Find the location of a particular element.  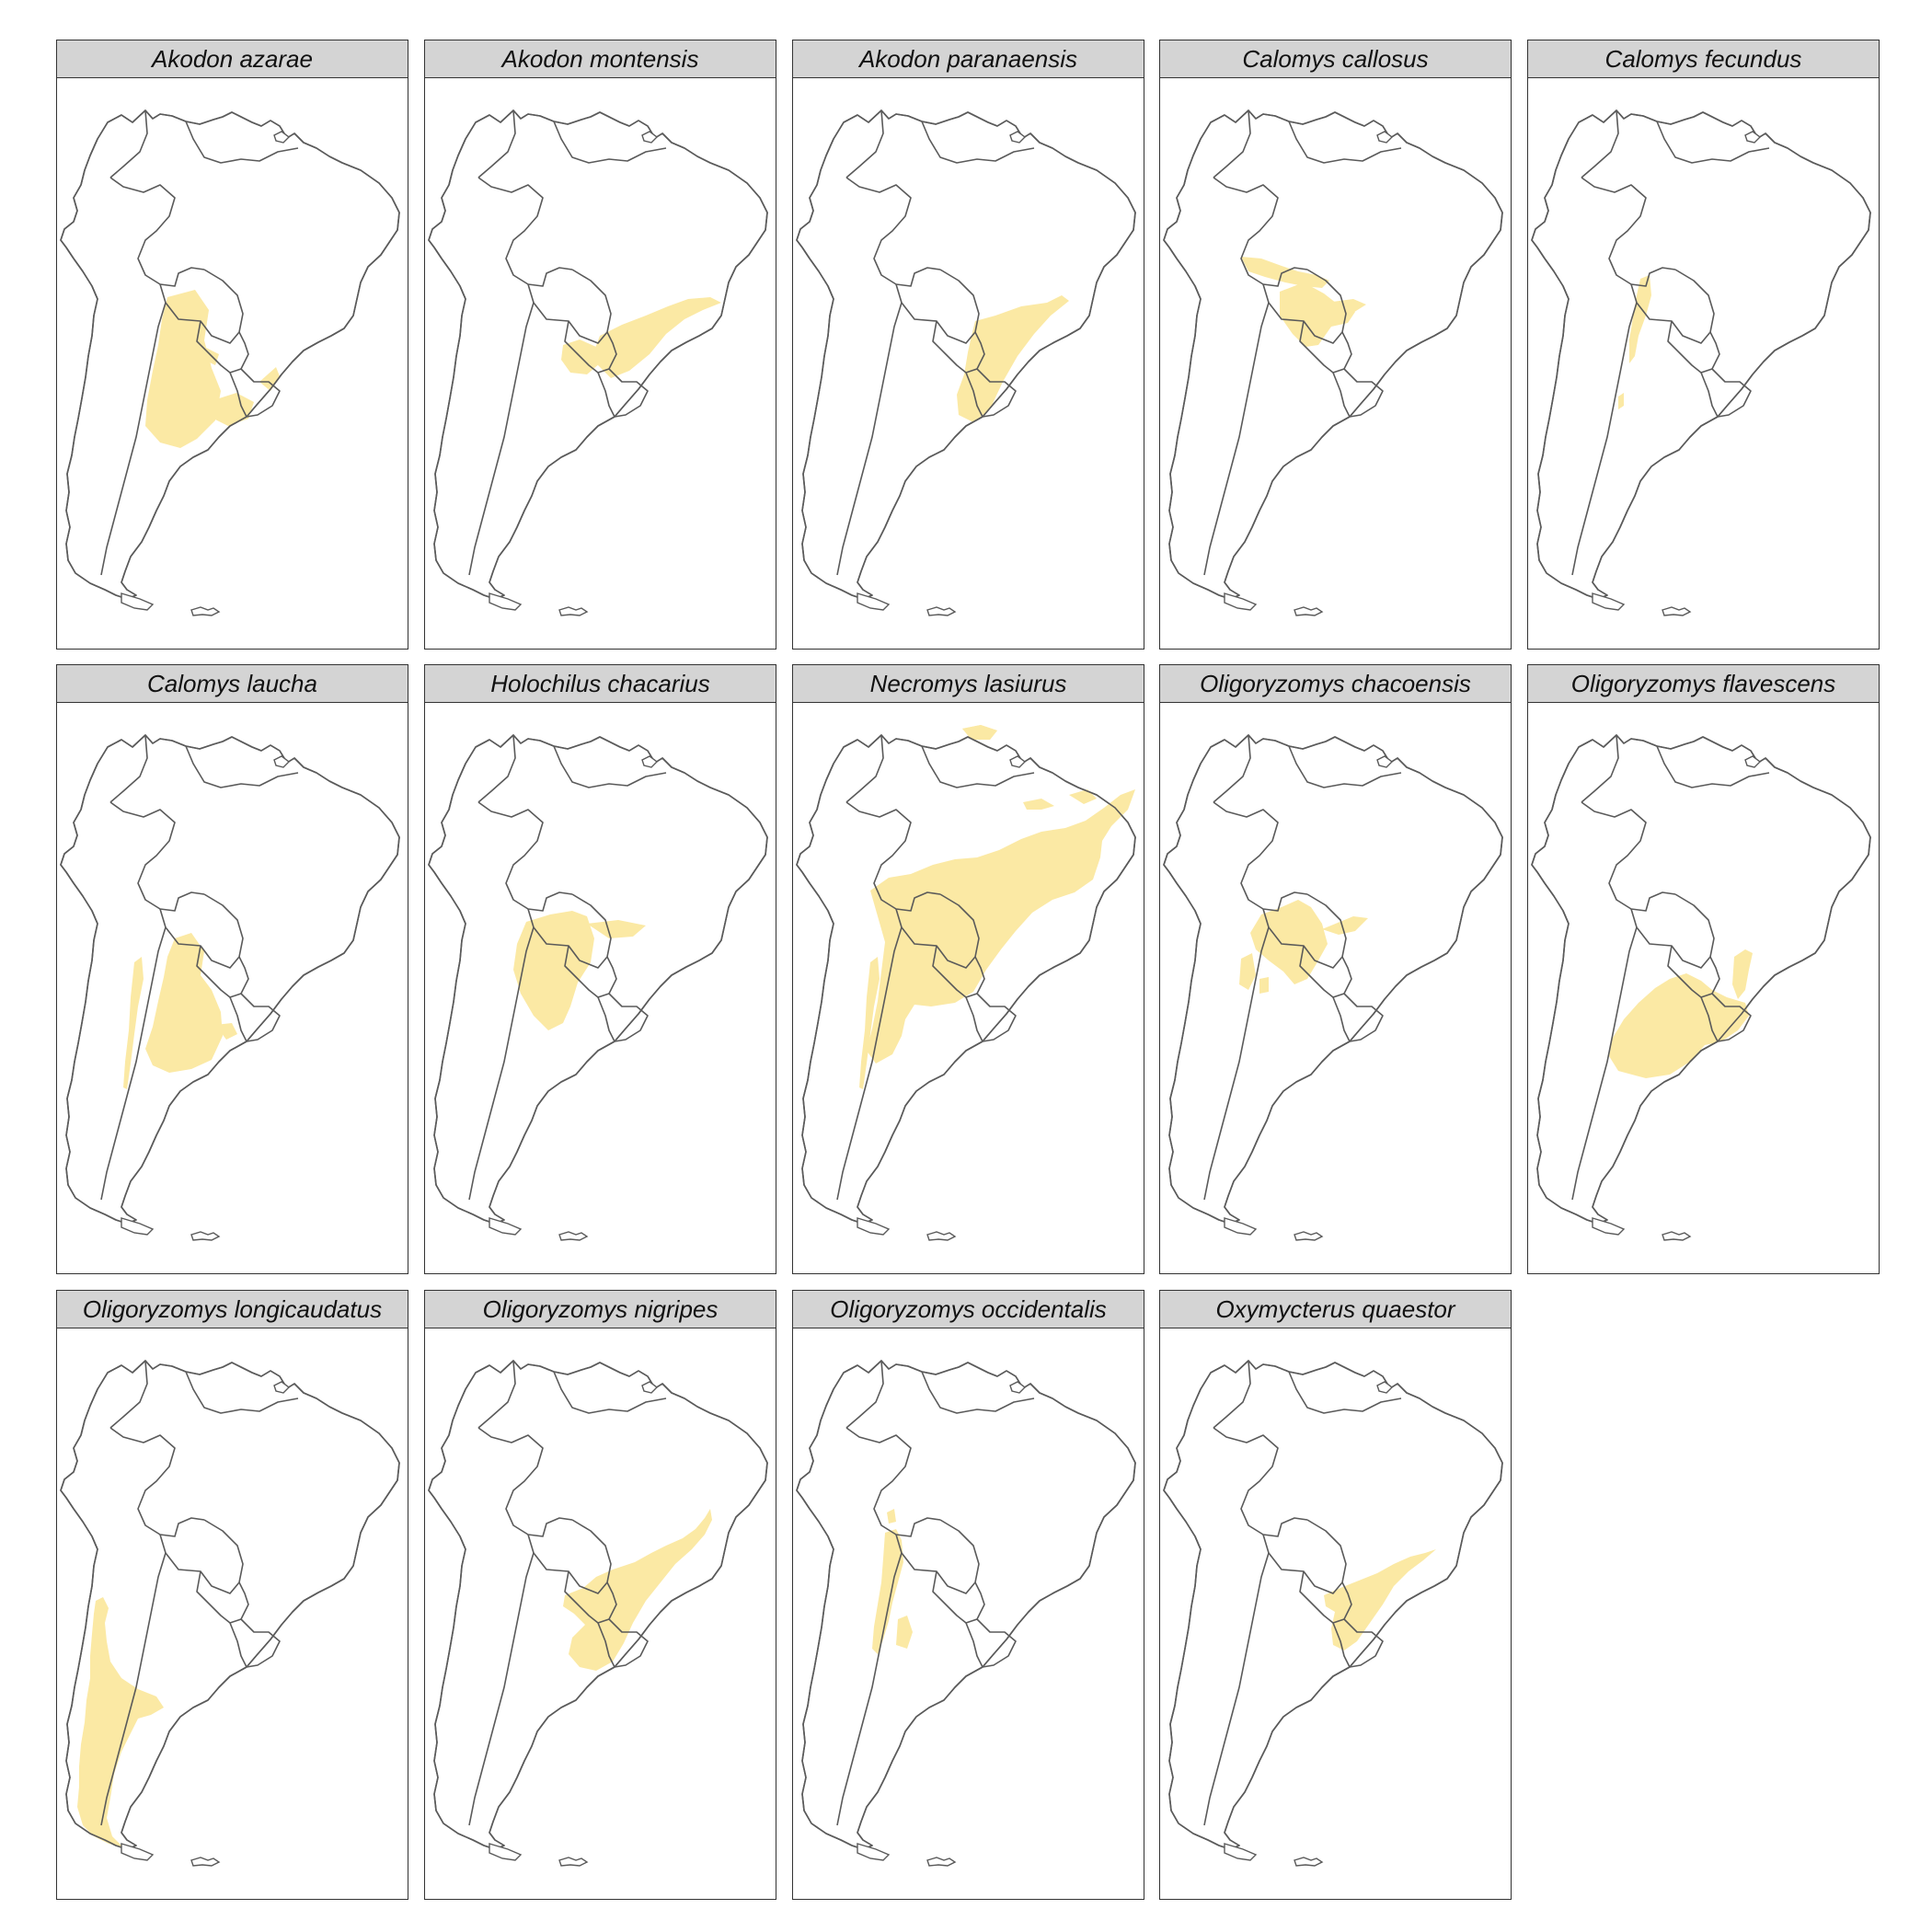

map-panel: Oligoryzomys flavescens is located at coordinates (1703, 969).